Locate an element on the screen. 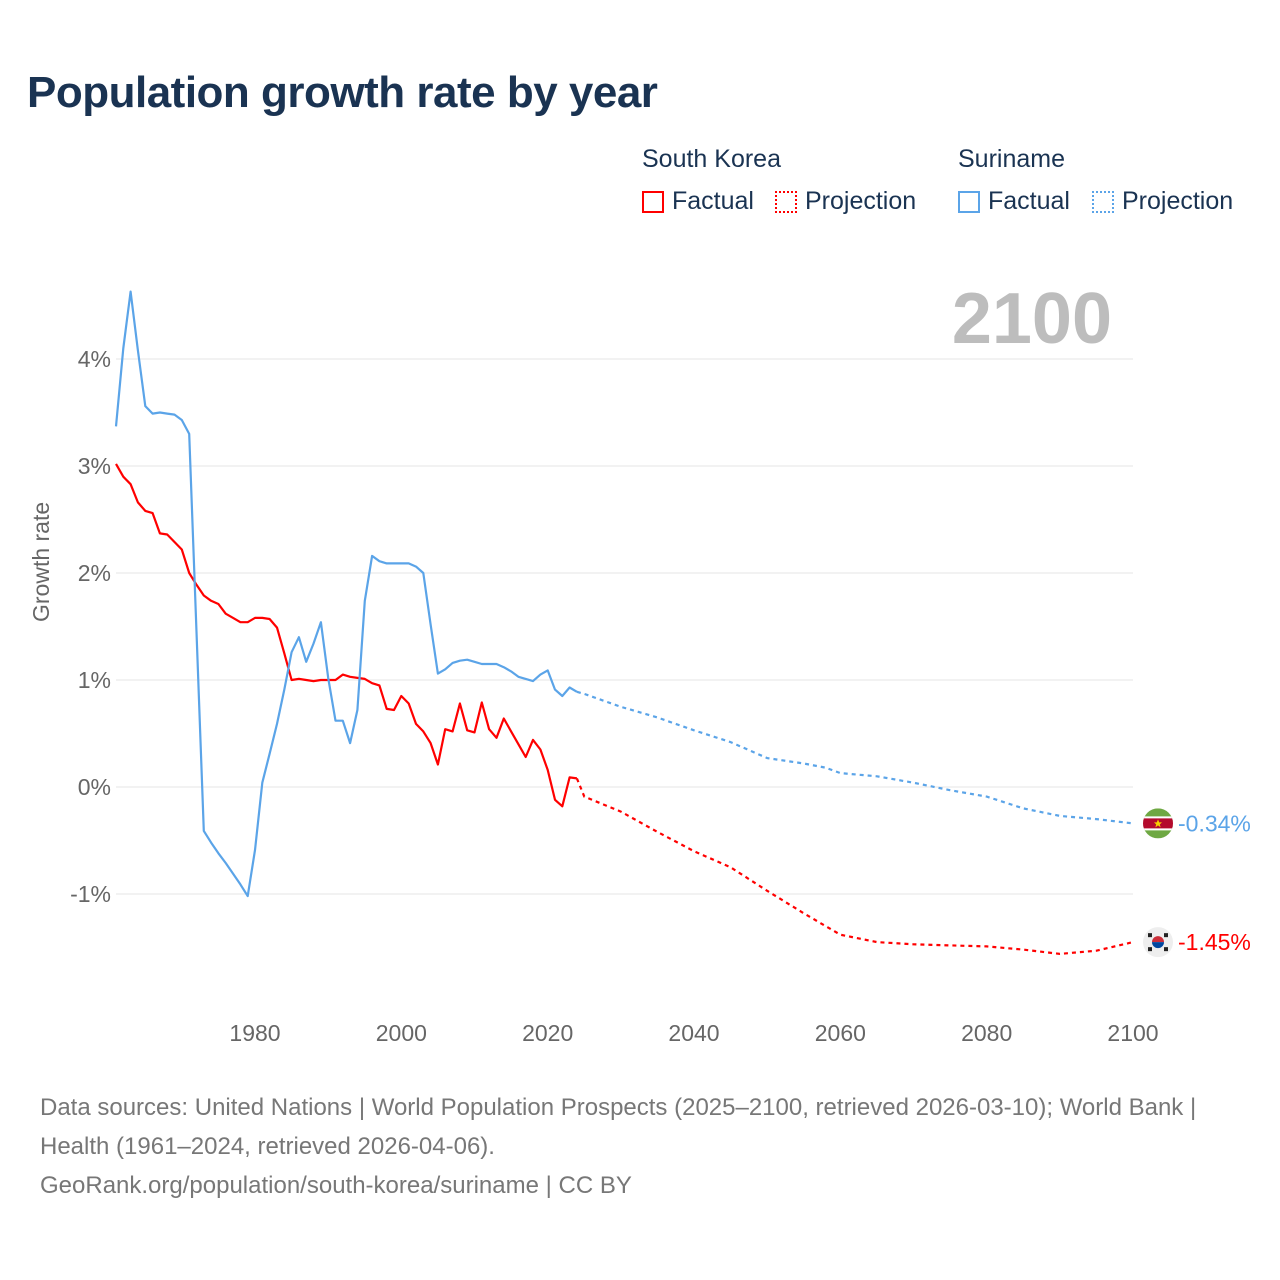 This screenshot has width=1280, height=1280. y-axis-label: Growth rate is located at coordinates (41, 561).